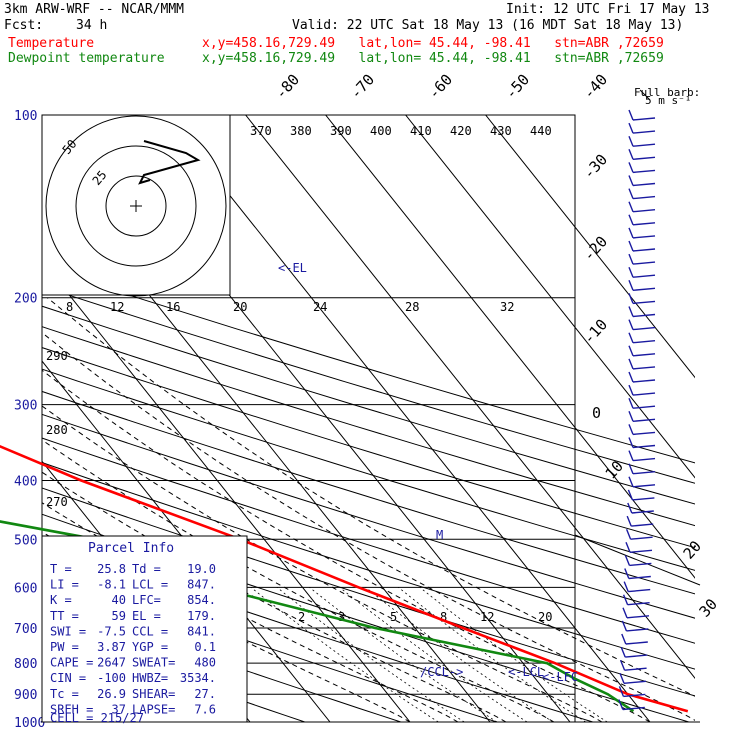 The width and height of the screenshot is (740, 740). What do you see at coordinates (201, 600) in the screenshot?
I see `parcel-info-cell: 854.` at bounding box center [201, 600].